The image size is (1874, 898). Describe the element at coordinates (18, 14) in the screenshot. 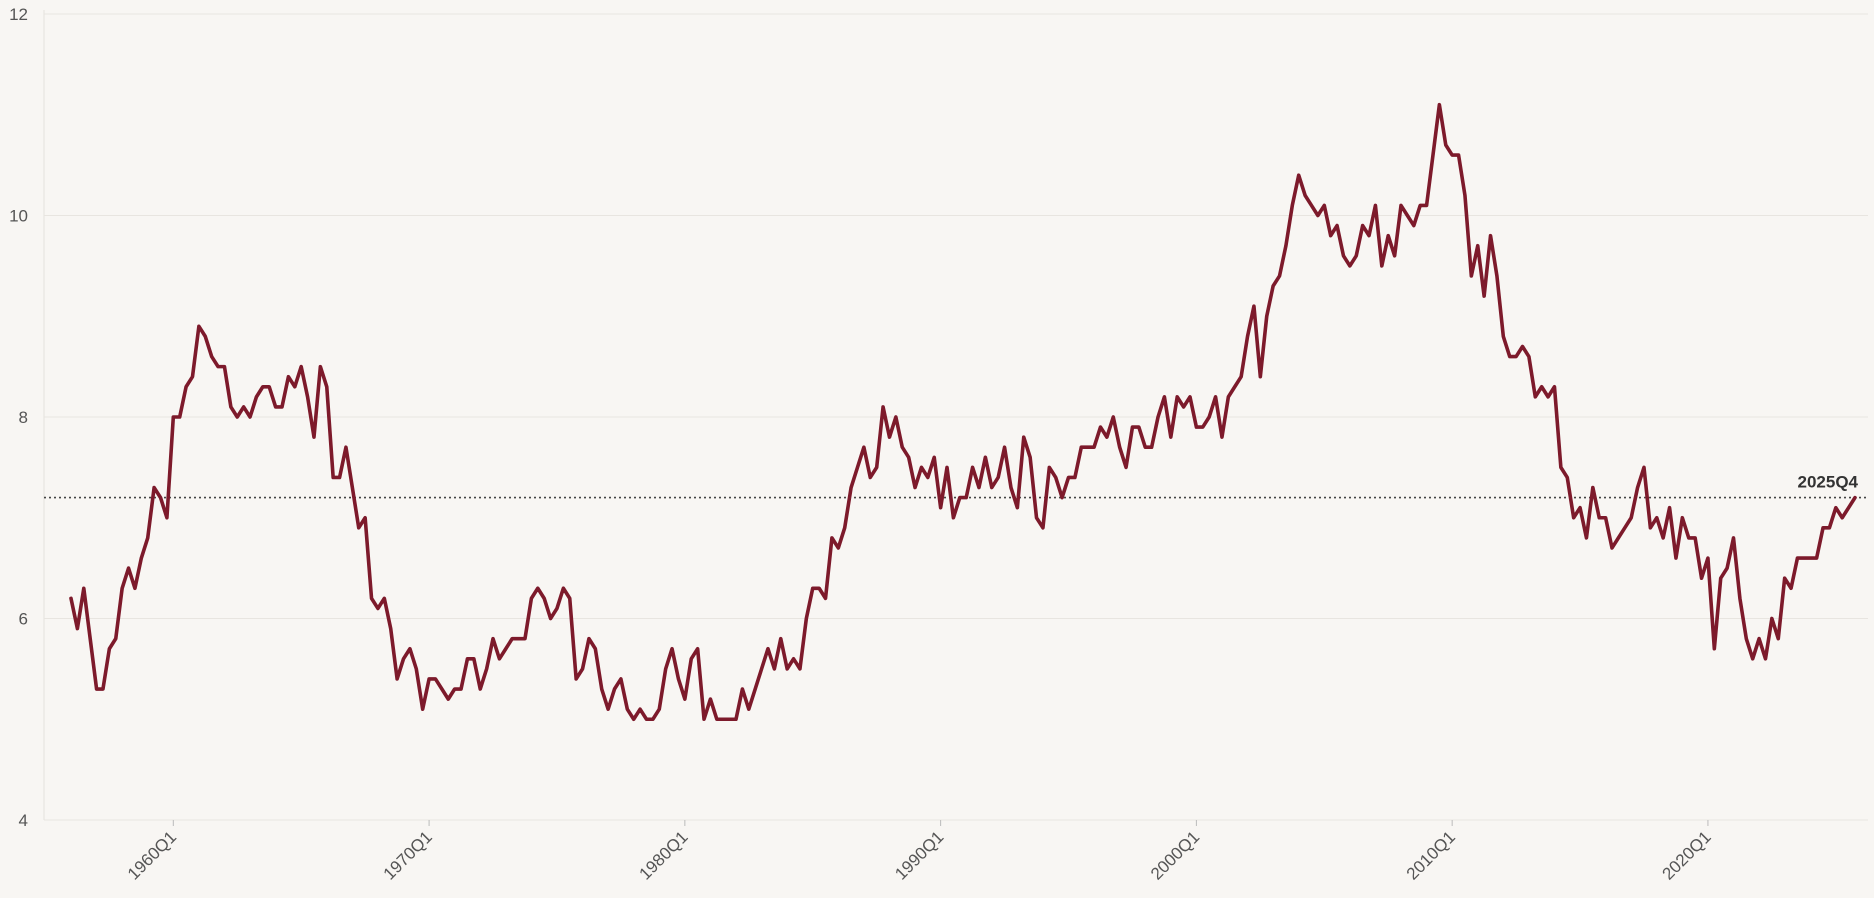

I see `y-tick-label: 12` at that location.